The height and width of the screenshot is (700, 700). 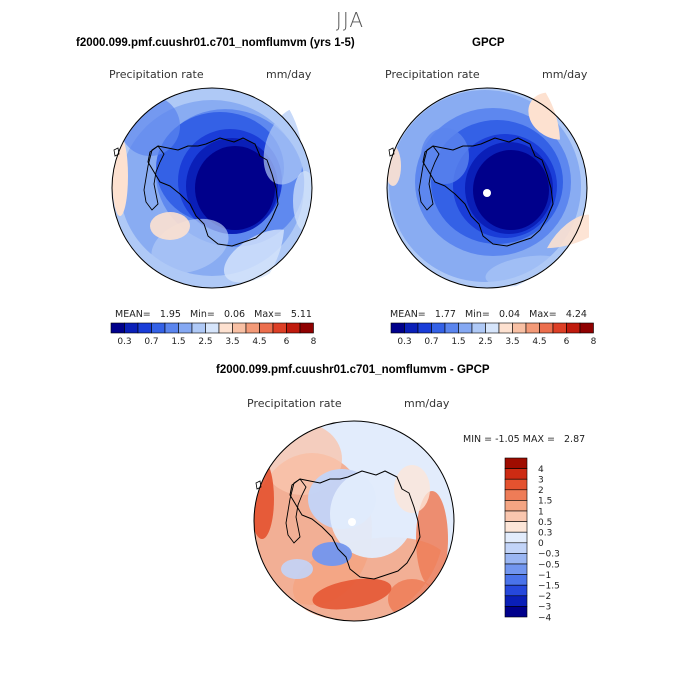 I want to click on panel1-colorbar-tick-label: 6, so click(x=287, y=342).